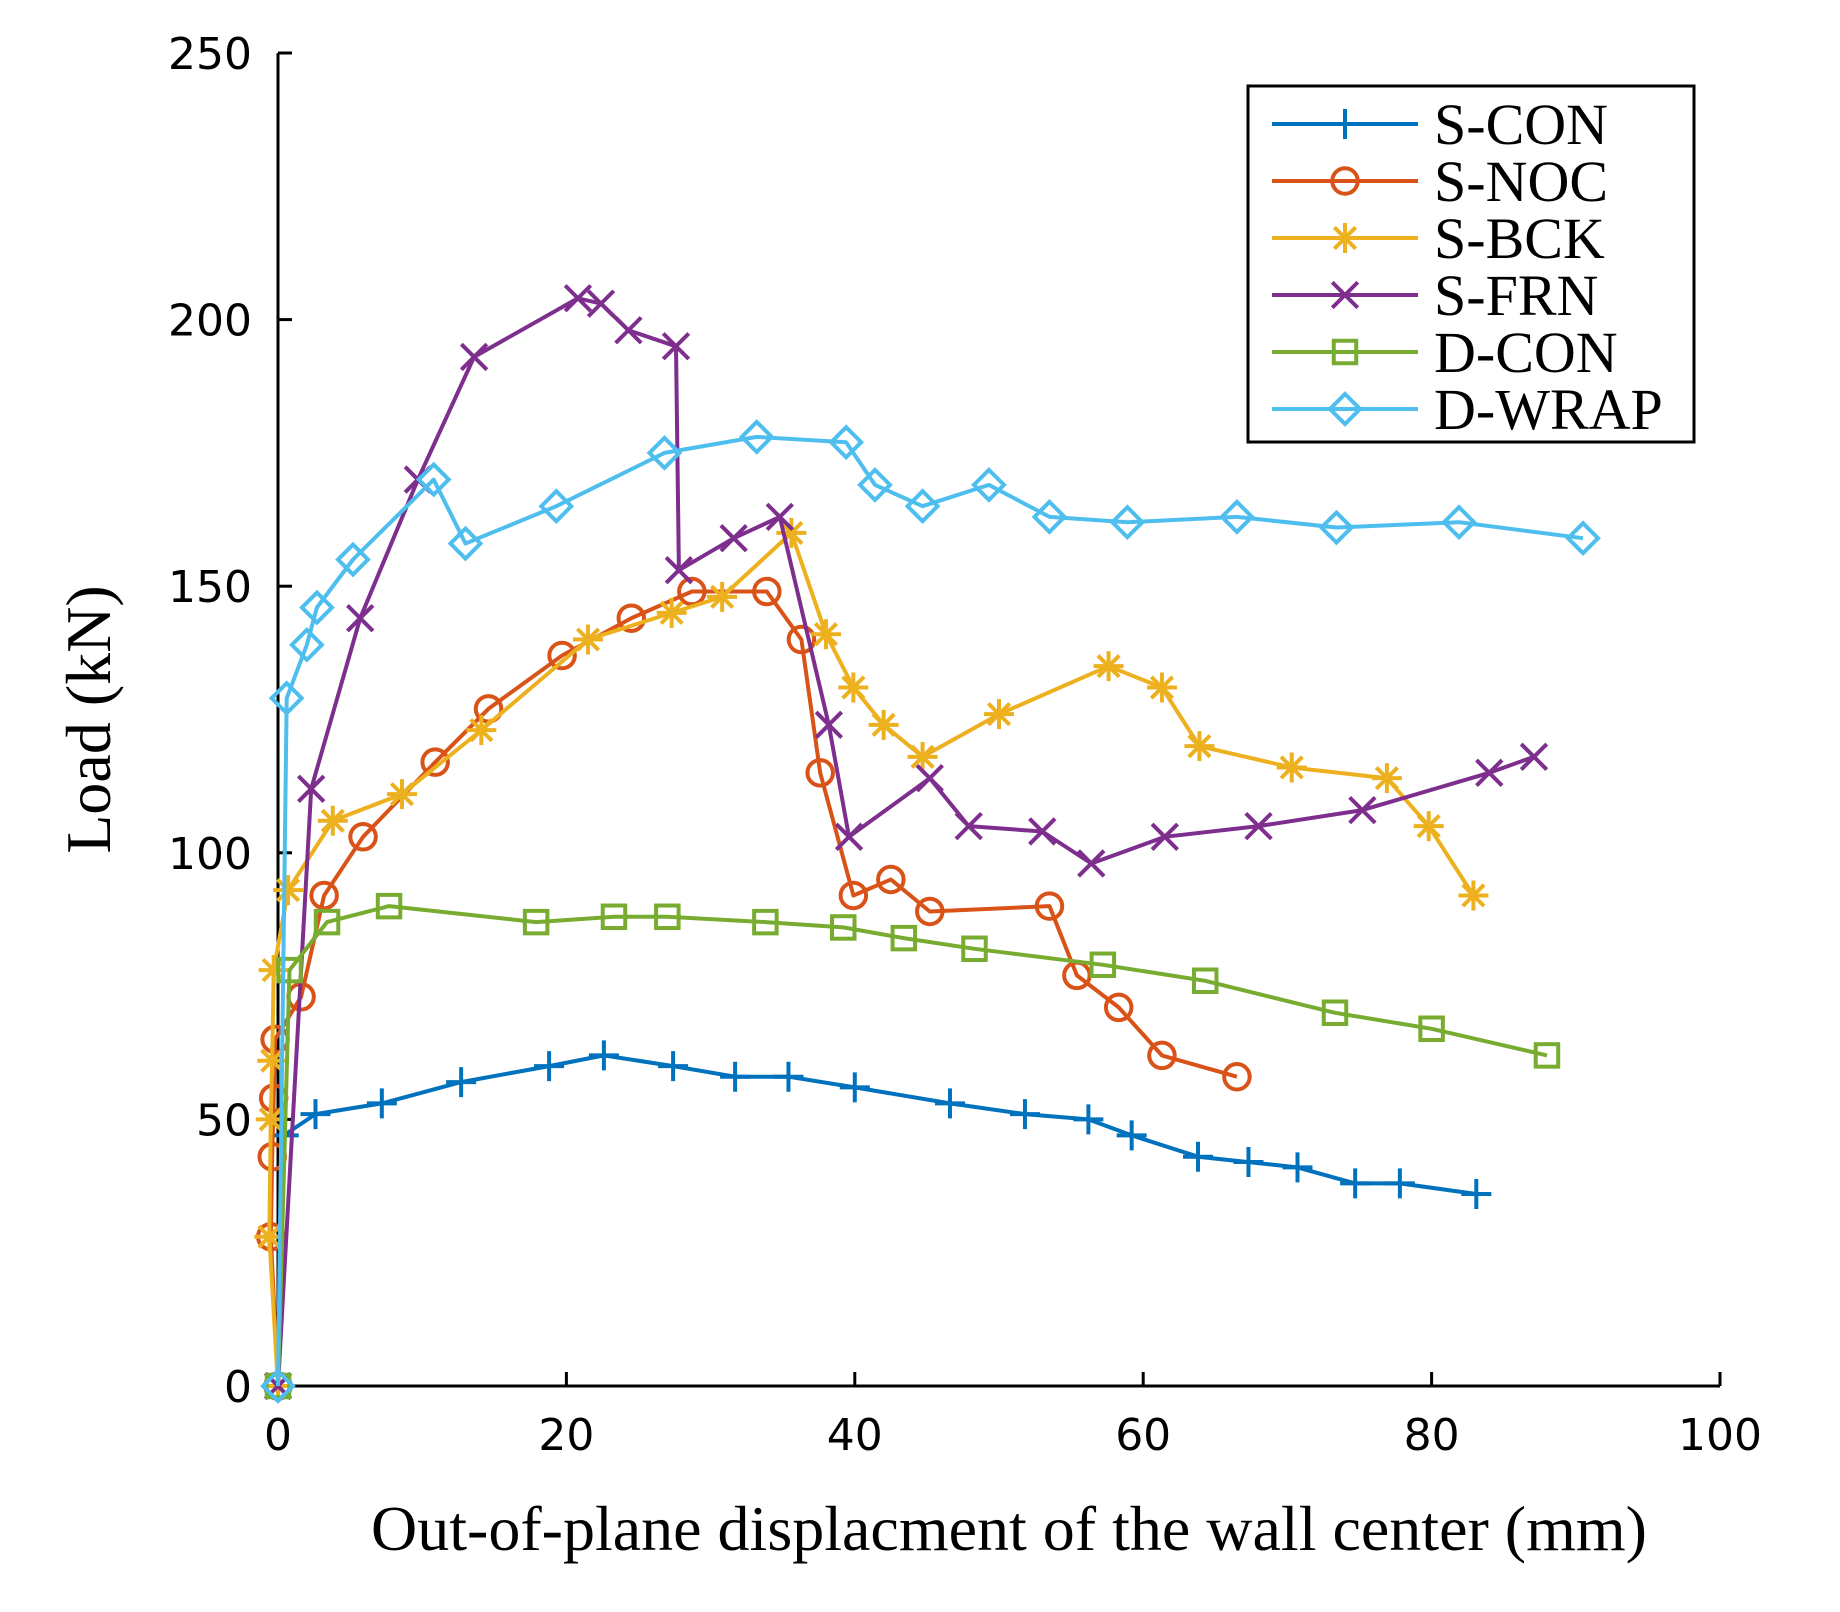 This screenshot has height=1612, width=1840. I want to click on y-tick-label: 50, so click(224, 1120).